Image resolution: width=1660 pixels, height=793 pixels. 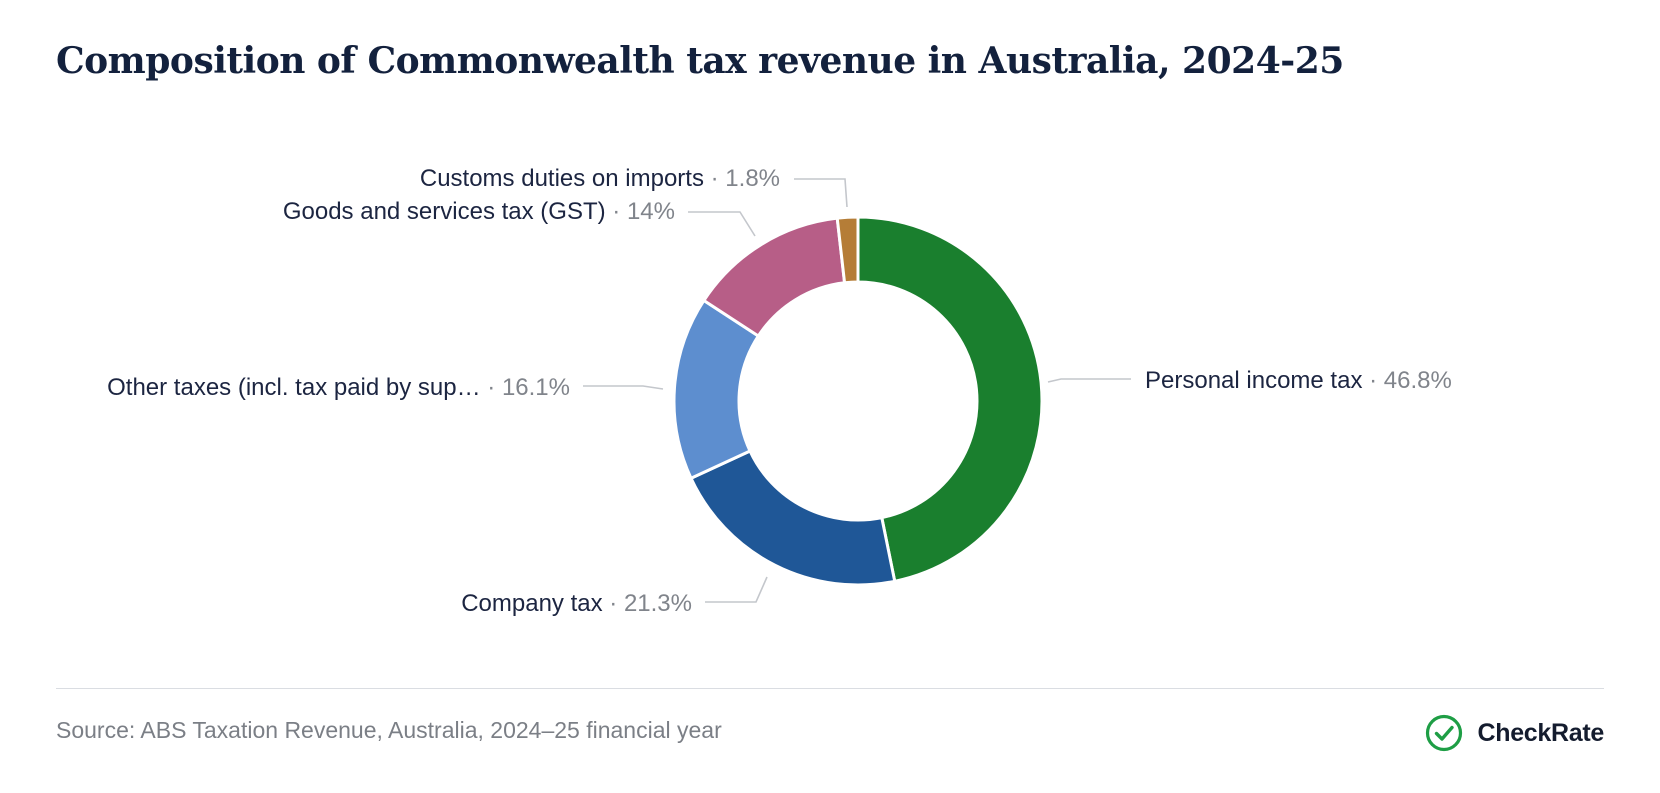 What do you see at coordinates (950, 399) in the screenshot?
I see `slice-personal-income-tax` at bounding box center [950, 399].